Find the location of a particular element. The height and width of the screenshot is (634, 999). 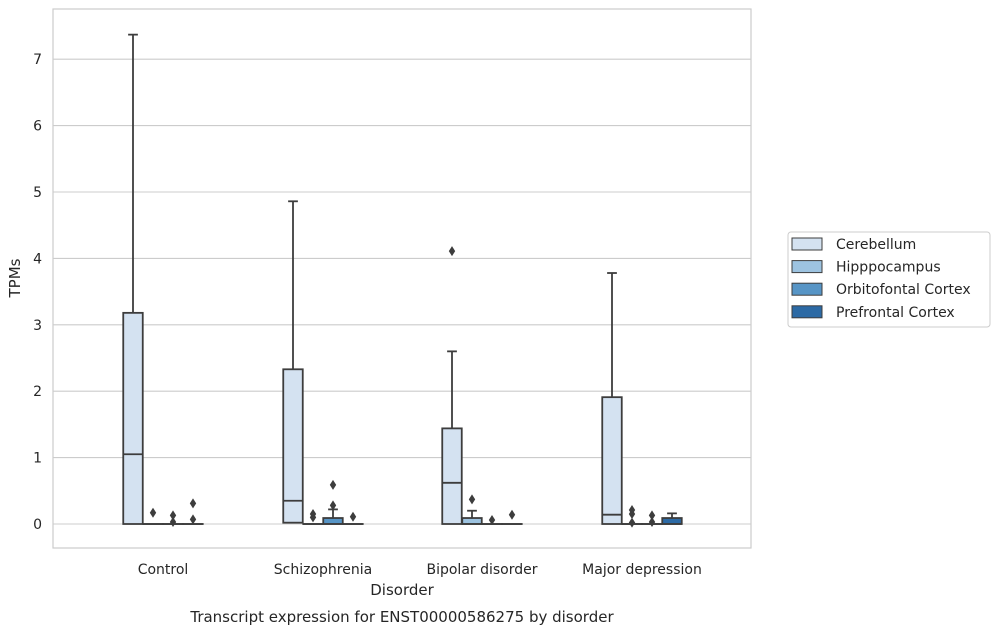

y-tick-label: 7 is located at coordinates (37, 60).